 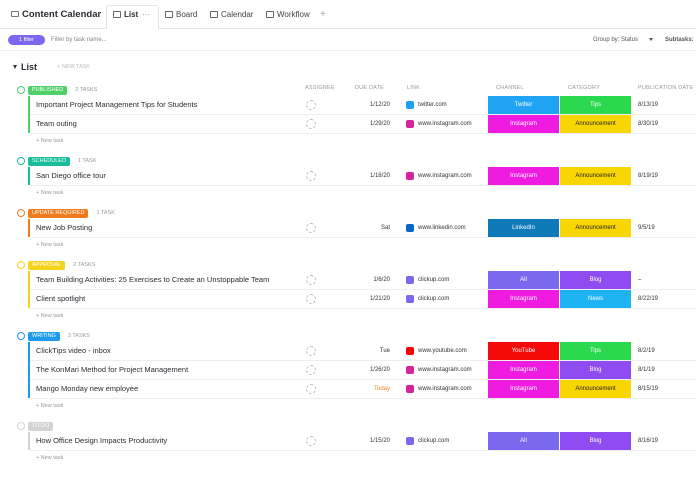 What do you see at coordinates (187, 14) in the screenshot?
I see `view-tab: Board` at bounding box center [187, 14].